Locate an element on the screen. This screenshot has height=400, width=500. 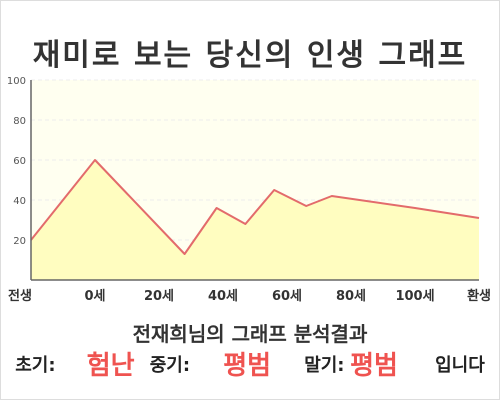
y-tick-label: 60 is located at coordinates (19, 161).